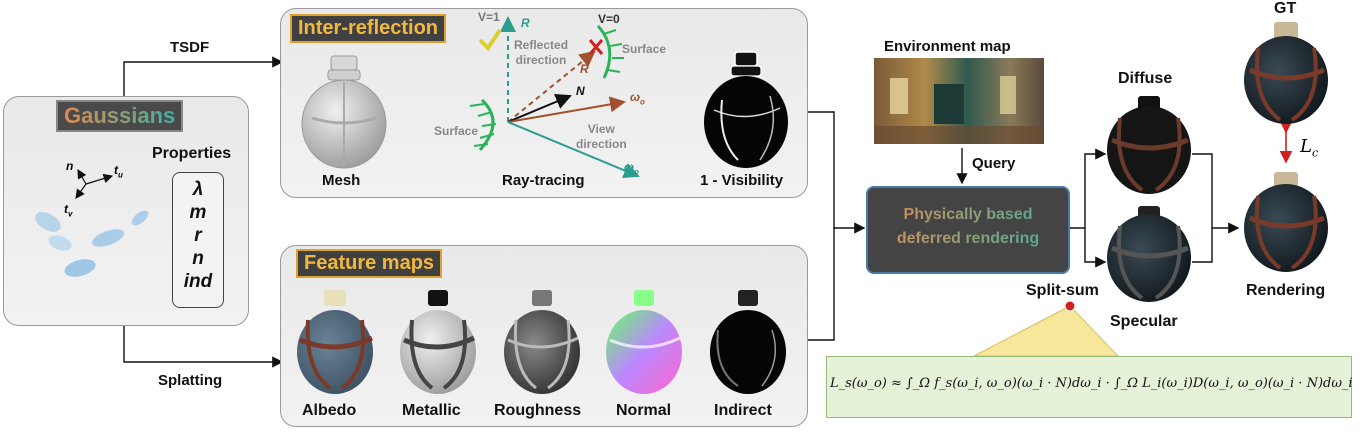  What do you see at coordinates (203, 346) in the screenshot?
I see `splatting-connector` at bounding box center [203, 346].